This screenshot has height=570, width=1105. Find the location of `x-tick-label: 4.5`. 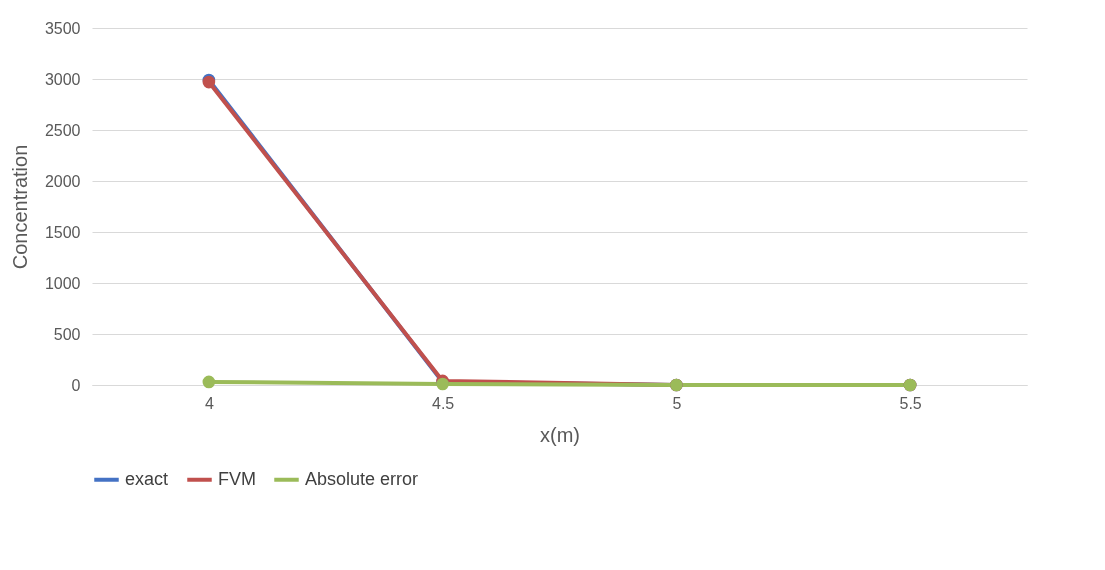

x-tick-label: 4.5 is located at coordinates (443, 403).